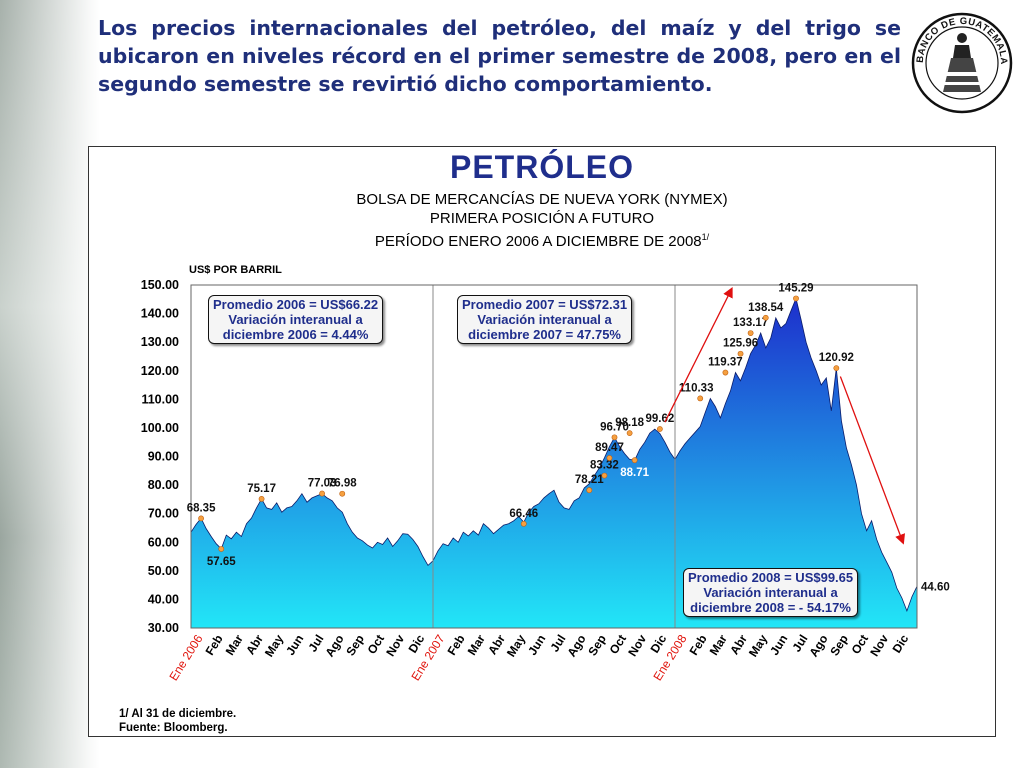 This screenshot has width=1024, height=768. What do you see at coordinates (901, 644) in the screenshot?
I see `x-tick-label: Dic` at bounding box center [901, 644].